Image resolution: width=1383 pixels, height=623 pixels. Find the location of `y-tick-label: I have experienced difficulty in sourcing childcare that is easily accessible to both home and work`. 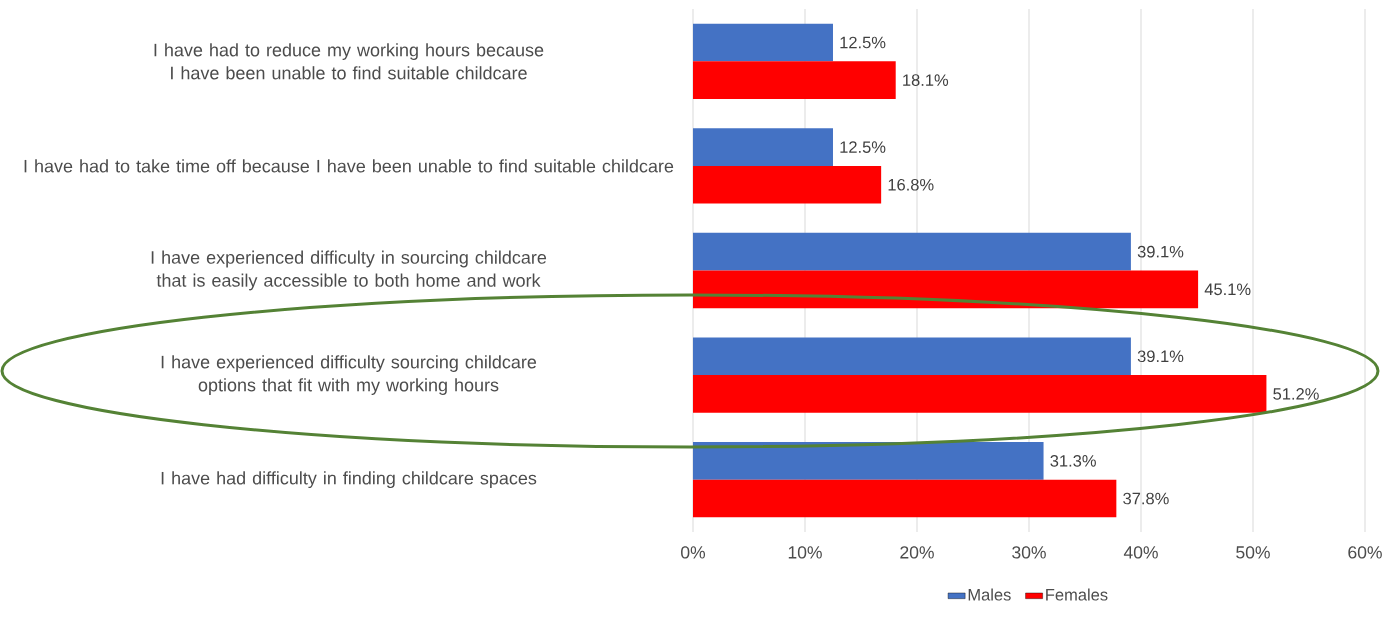

y-tick-label: I have experienced difficulty in sourcing childcare that is easily accessible to both home and work is located at coordinates (349, 270).